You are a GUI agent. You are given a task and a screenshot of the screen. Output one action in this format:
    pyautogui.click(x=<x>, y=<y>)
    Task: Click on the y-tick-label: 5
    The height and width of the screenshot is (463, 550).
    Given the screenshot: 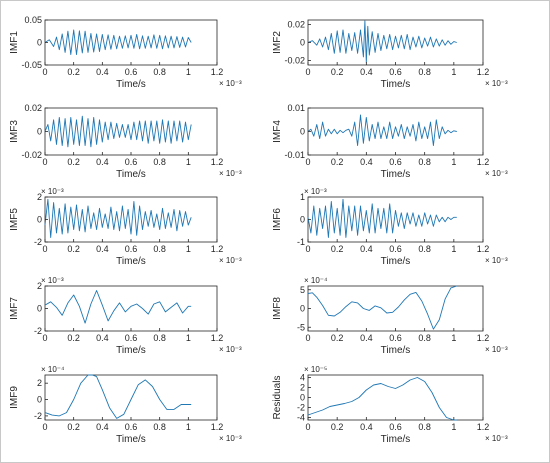 What is the action you would take?
    pyautogui.click(x=302, y=290)
    